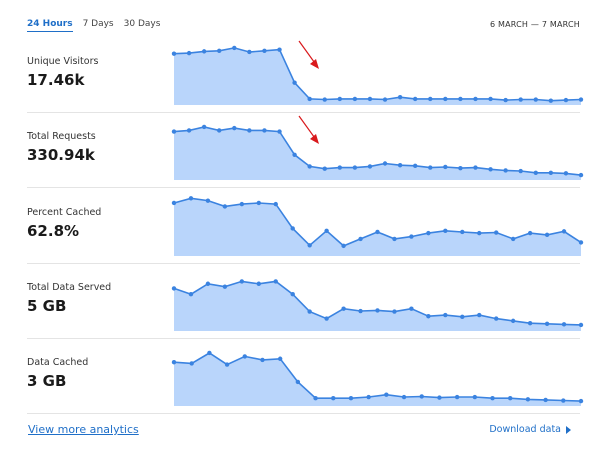  I want to click on sparkline-line, so click(377, 74).